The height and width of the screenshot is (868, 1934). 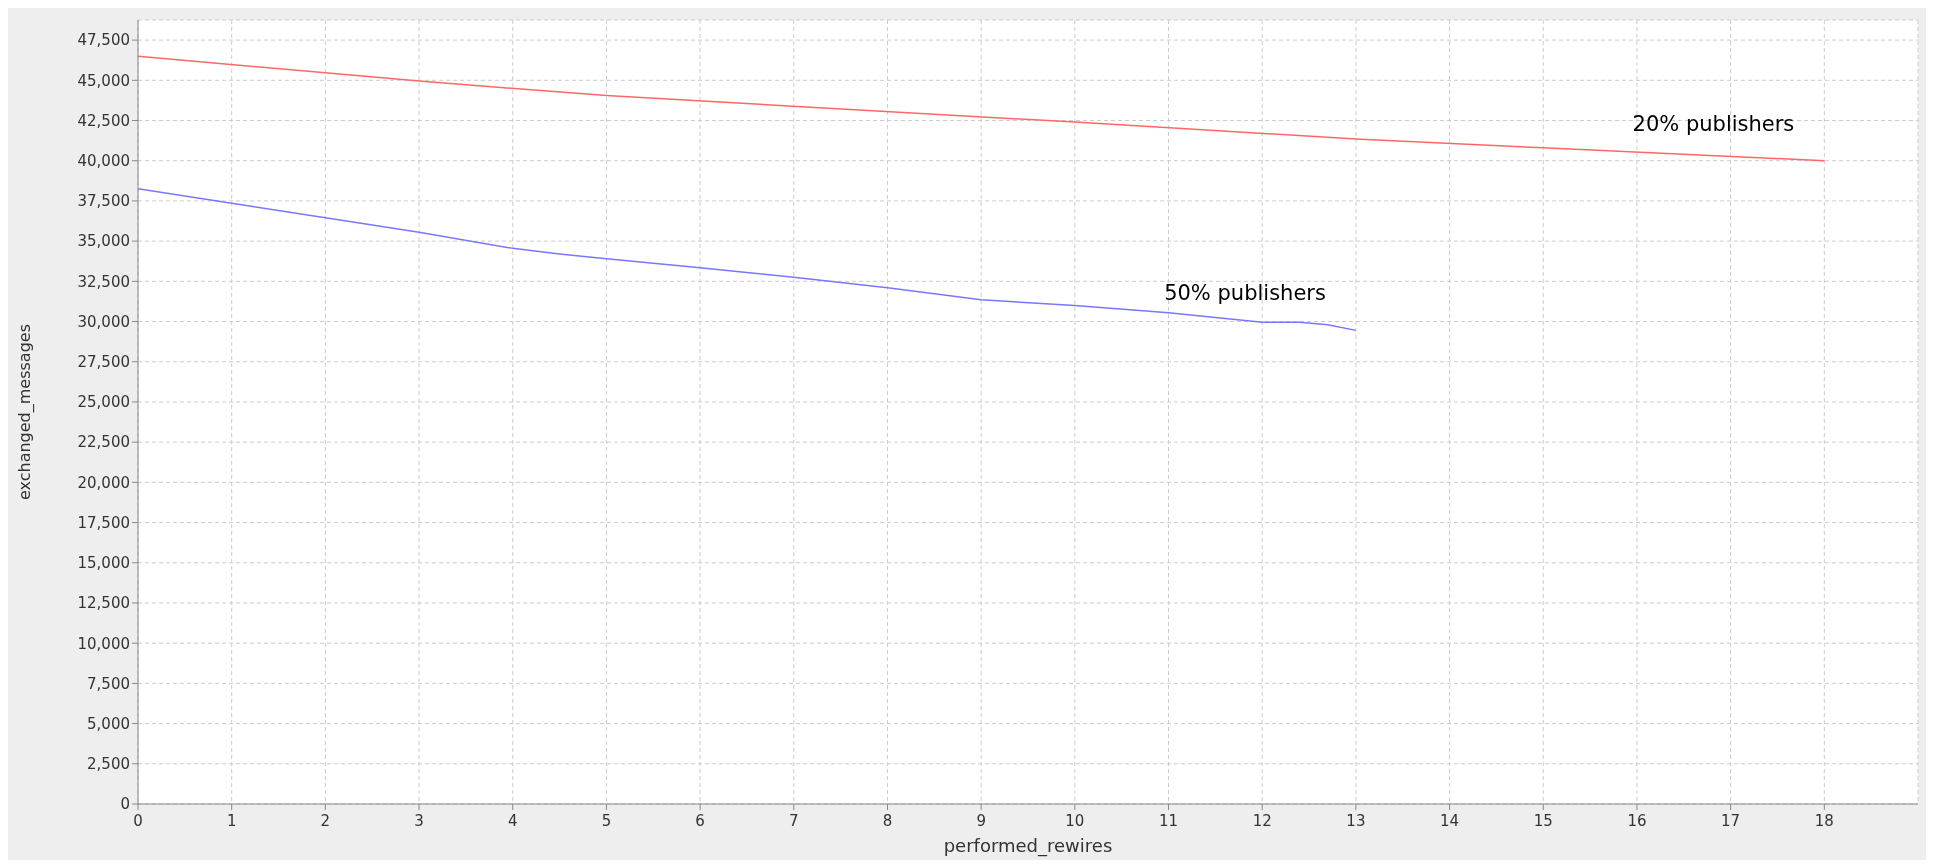 What do you see at coordinates (103, 241) in the screenshot?
I see `y-tick-label: 35,000` at bounding box center [103, 241].